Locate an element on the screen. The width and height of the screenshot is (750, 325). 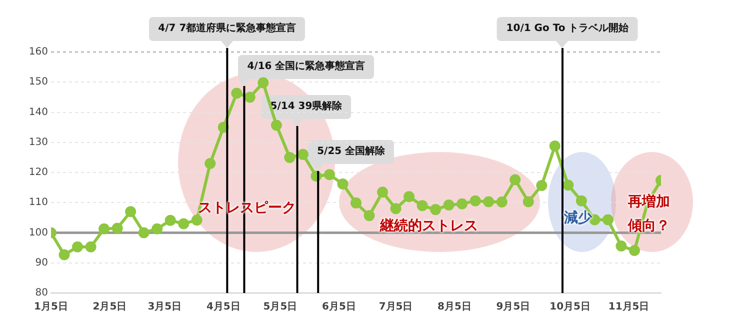
y-tick-label: 120 is located at coordinates (38, 172).